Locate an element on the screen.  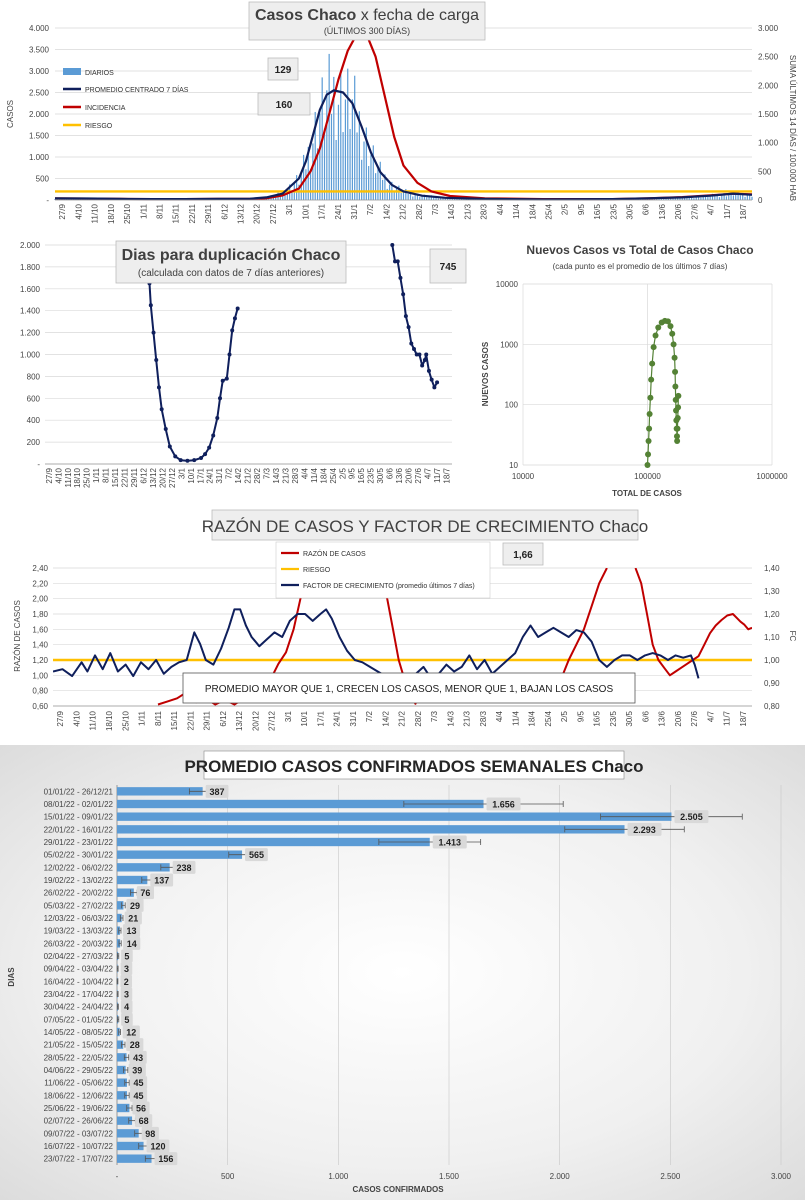
value-label: 387 is located at coordinates (217, 792).